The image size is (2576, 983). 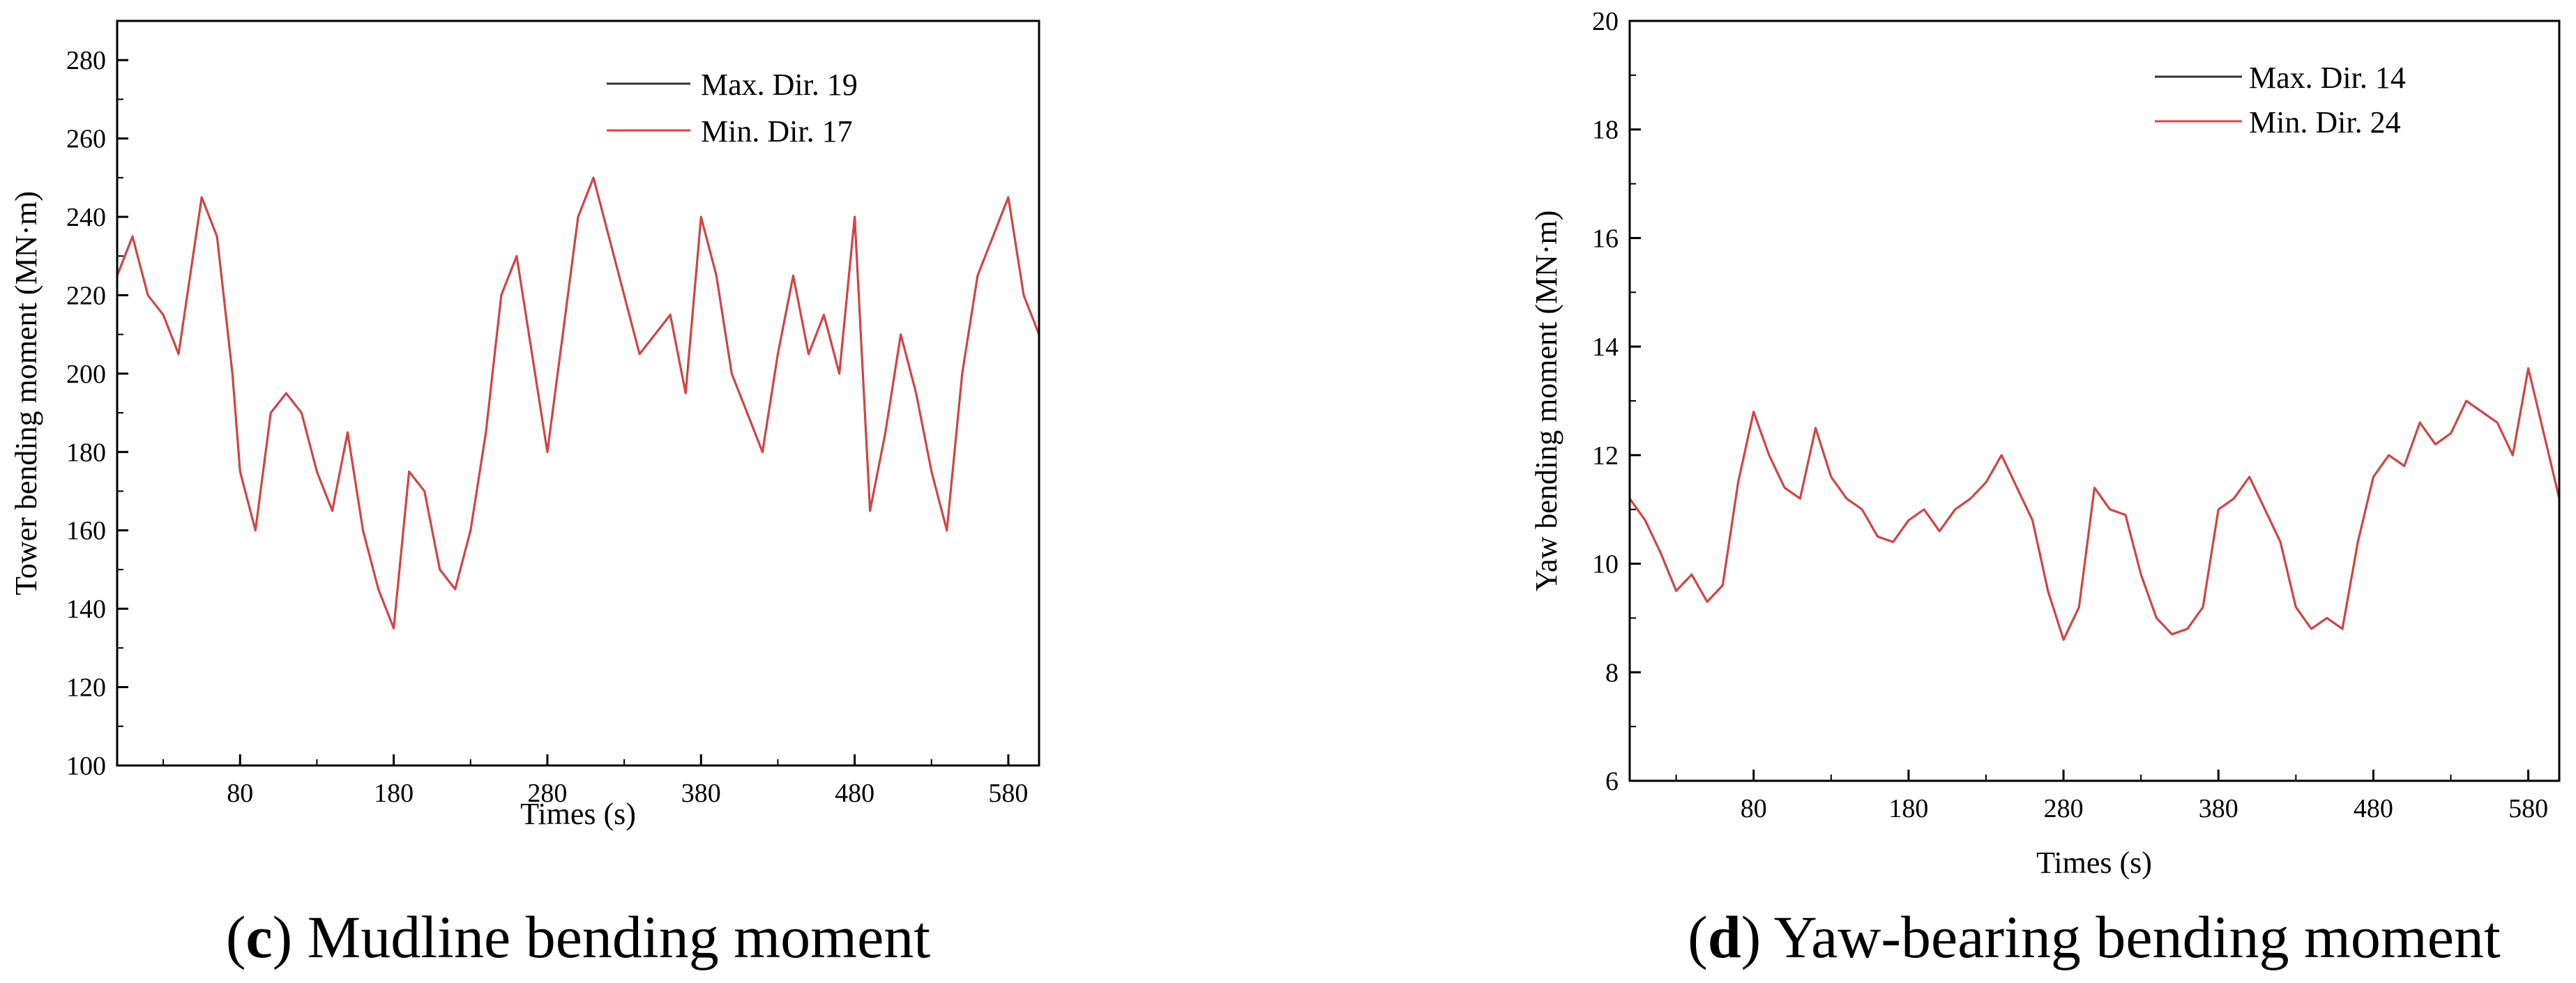 I want to click on legend-label-max: Max. Dir. 14, so click(x=2327, y=78).